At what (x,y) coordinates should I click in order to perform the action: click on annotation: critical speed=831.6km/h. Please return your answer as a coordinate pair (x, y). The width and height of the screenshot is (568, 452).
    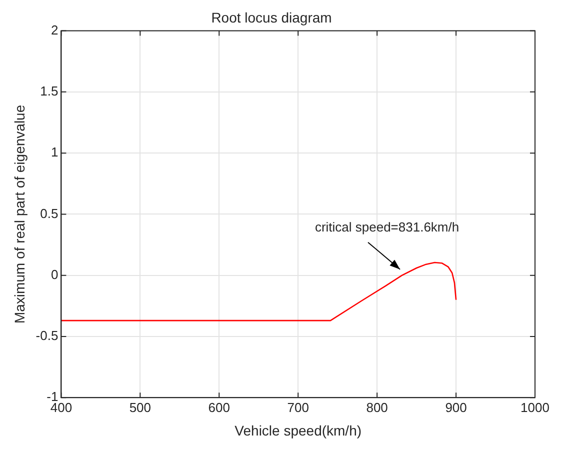
    Looking at the image, I should click on (387, 226).